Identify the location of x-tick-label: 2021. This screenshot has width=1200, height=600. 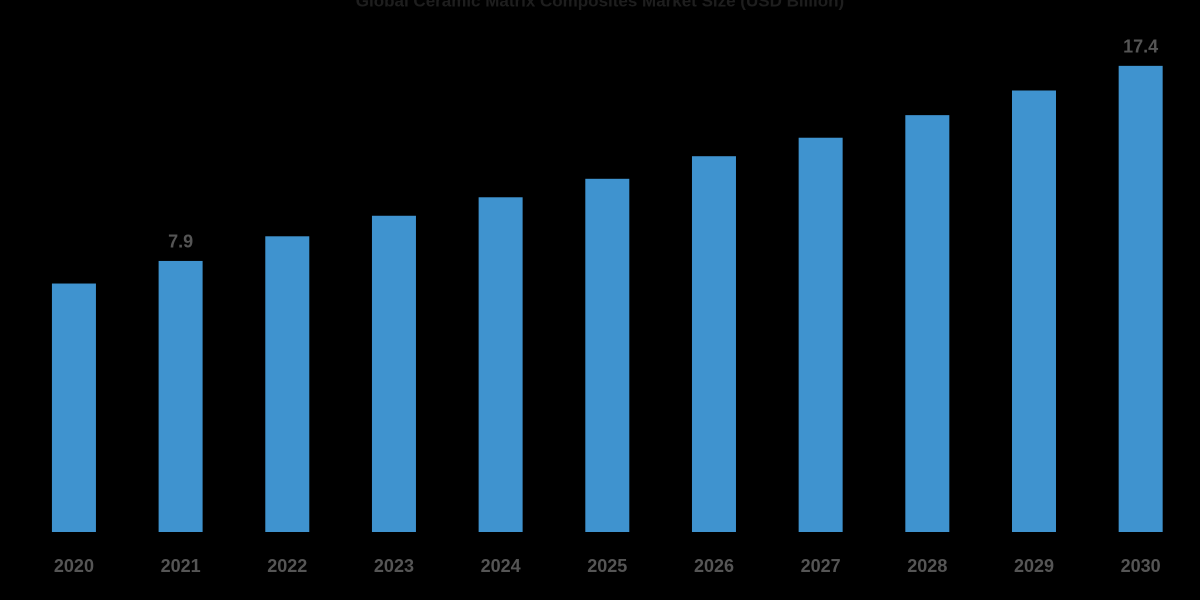
(181, 566).